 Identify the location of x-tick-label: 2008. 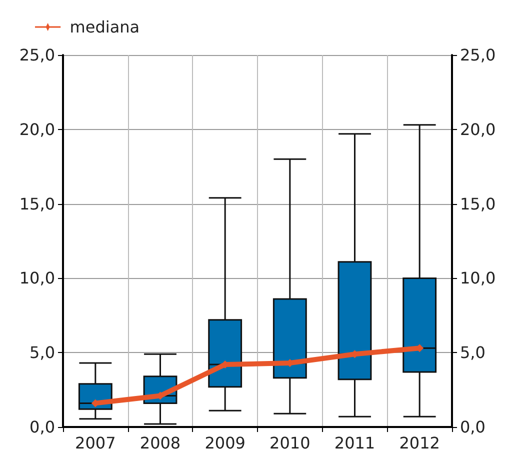
(160, 443).